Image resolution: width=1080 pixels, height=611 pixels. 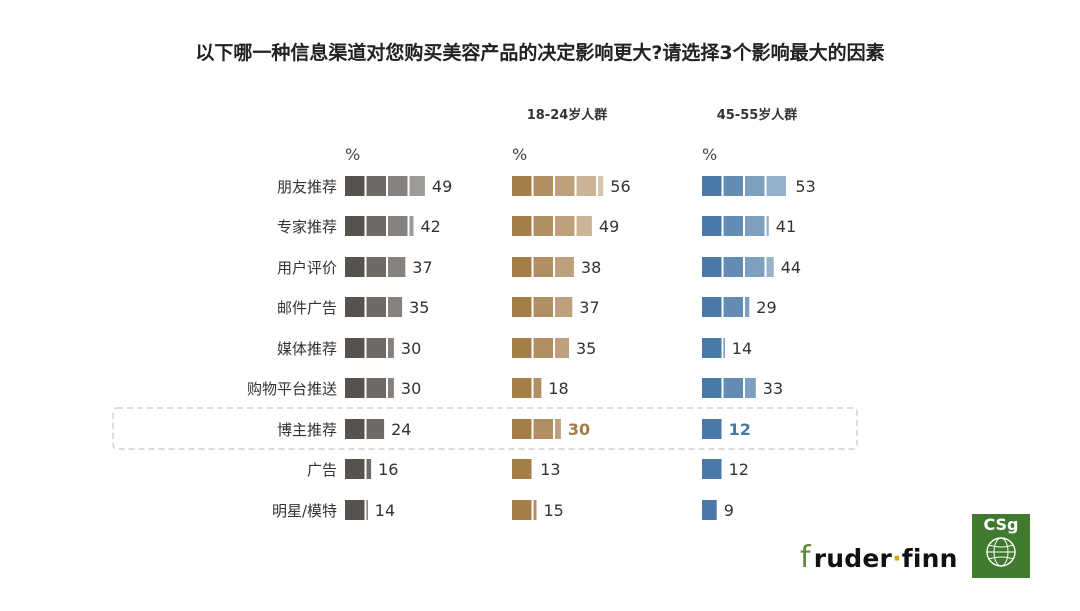 What do you see at coordinates (729, 510) in the screenshot?
I see `data-label: 9` at bounding box center [729, 510].